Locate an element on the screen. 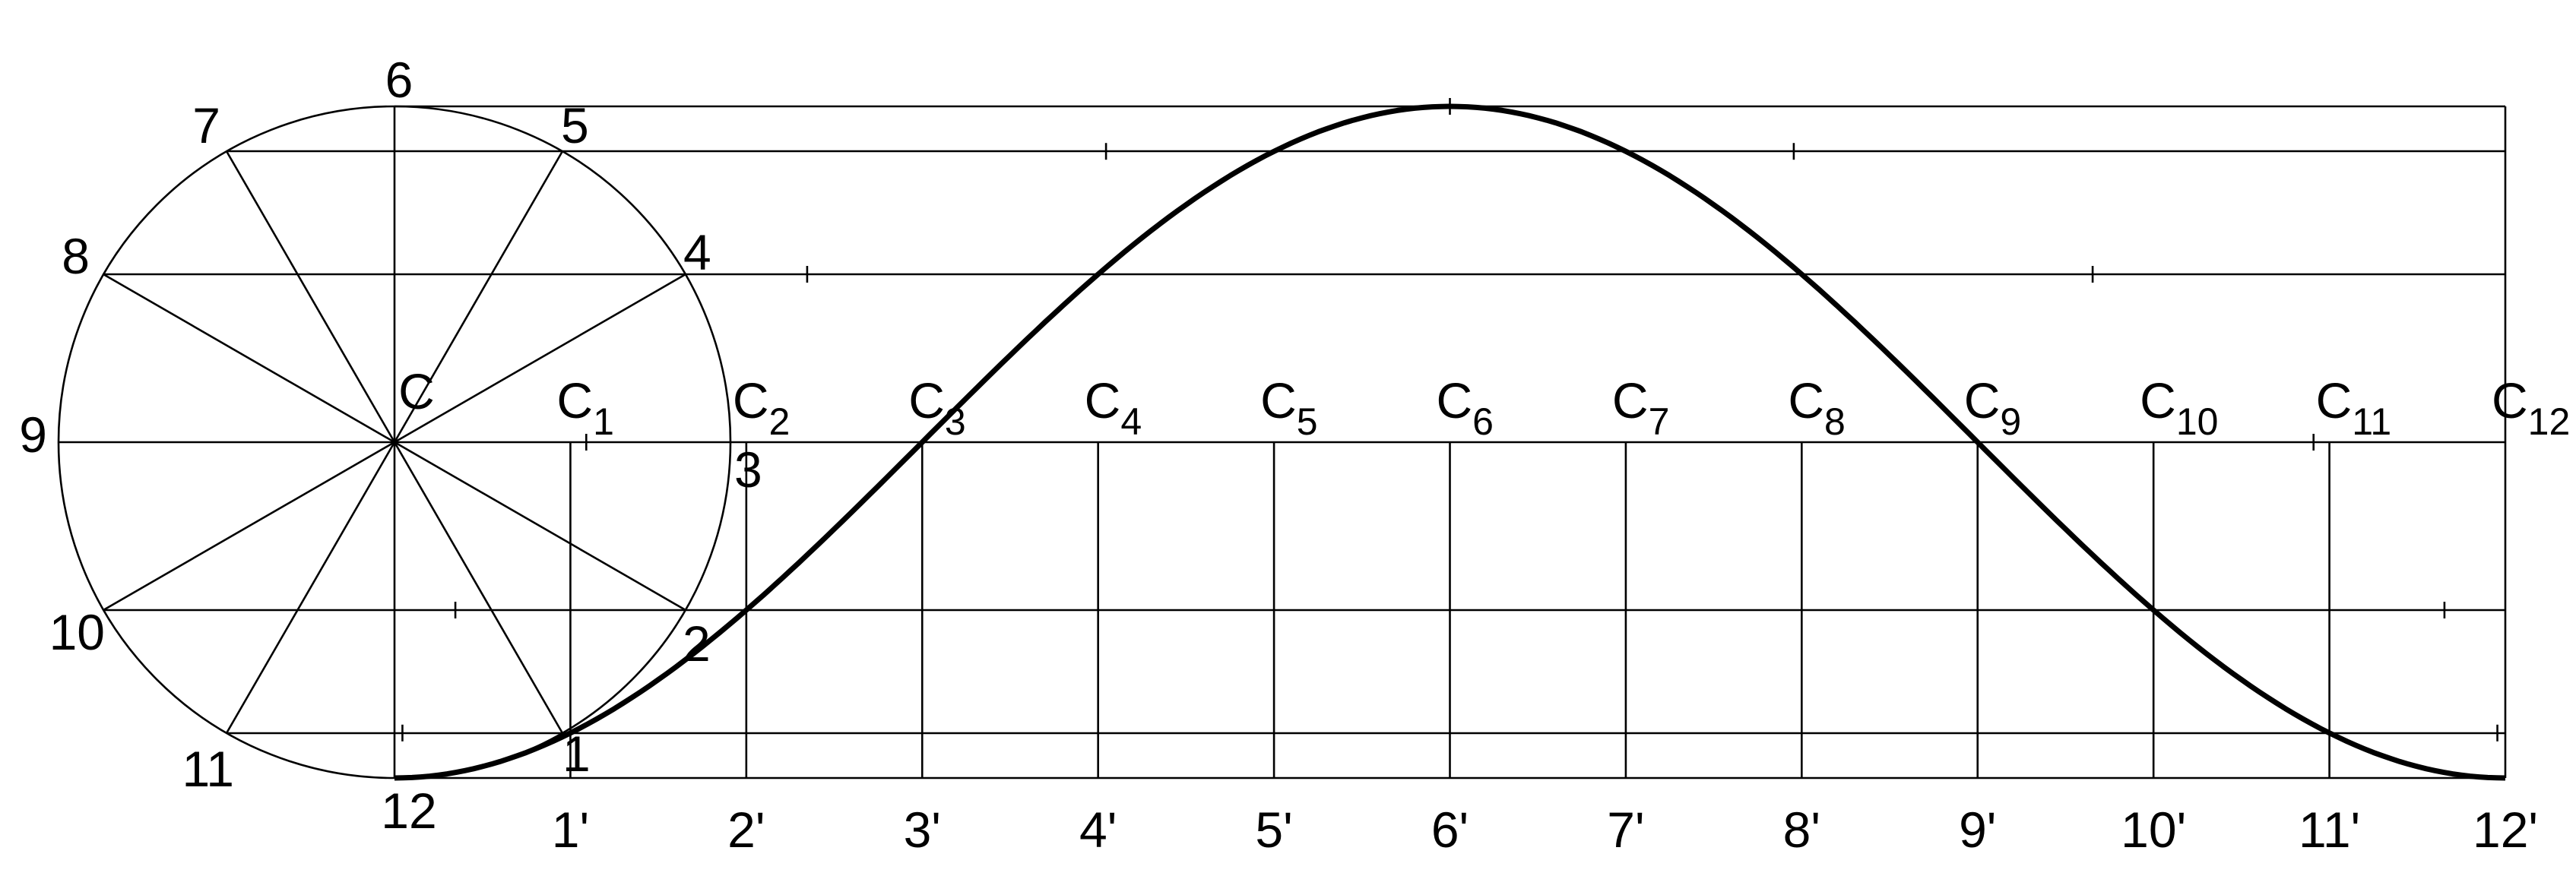 This screenshot has height=876, width=2576. circle-label-6: 6 is located at coordinates (399, 80).